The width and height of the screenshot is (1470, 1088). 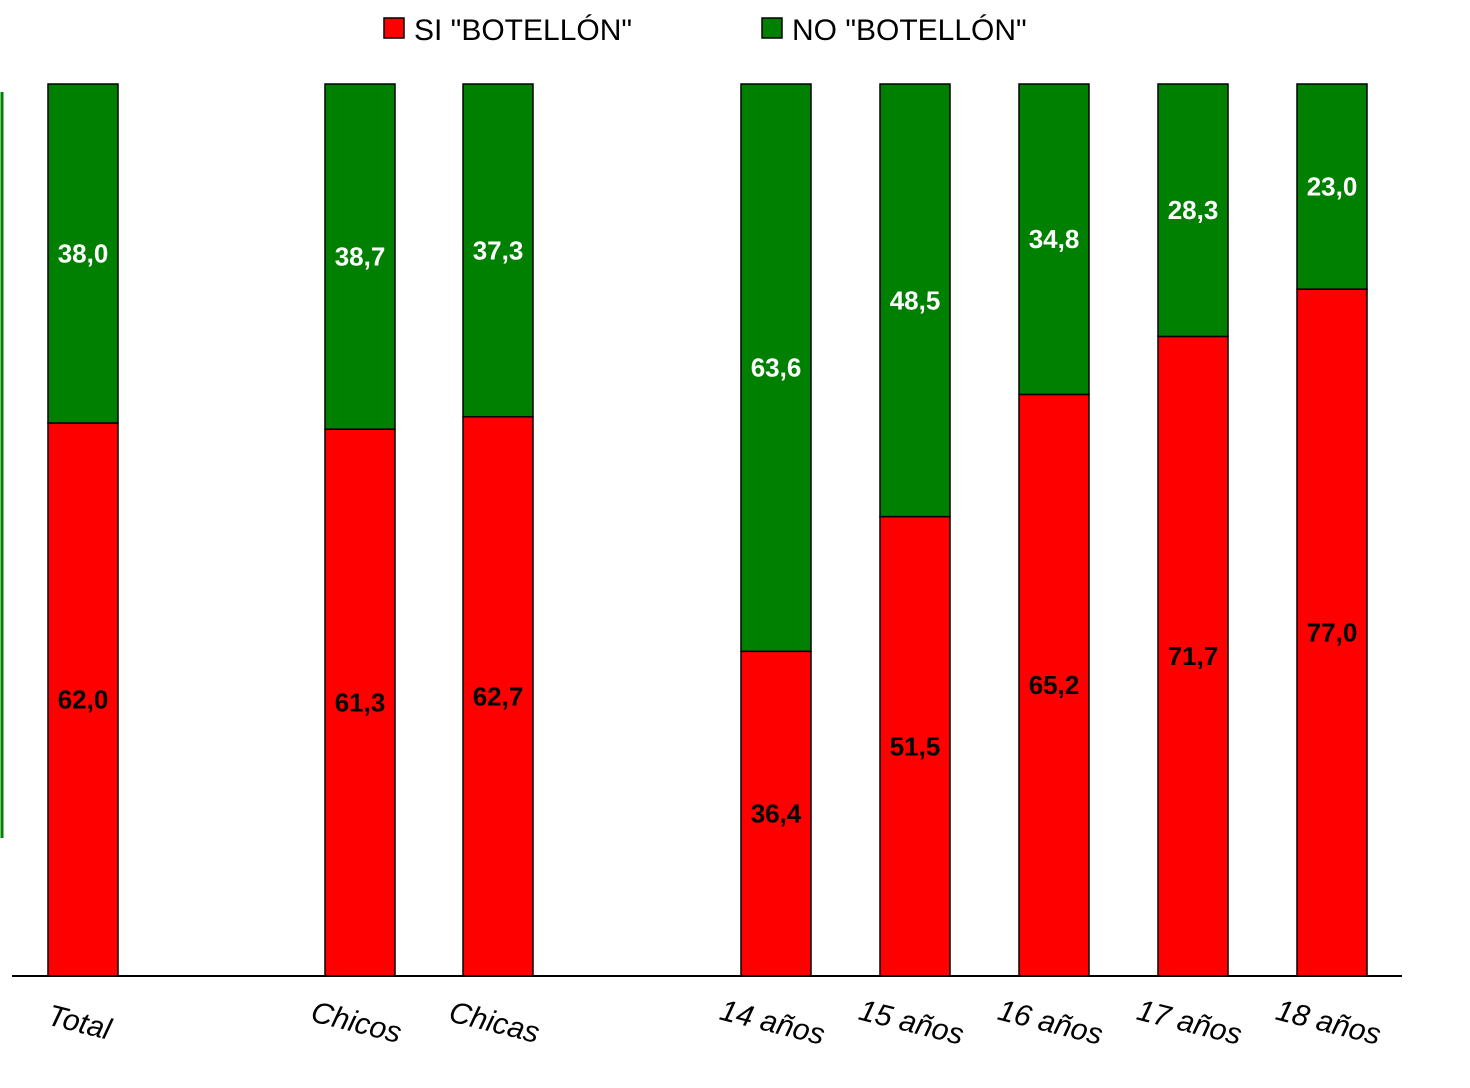 What do you see at coordinates (909, 30) in the screenshot?
I see `legend-label-no: NO "BOTELLÓN"` at bounding box center [909, 30].